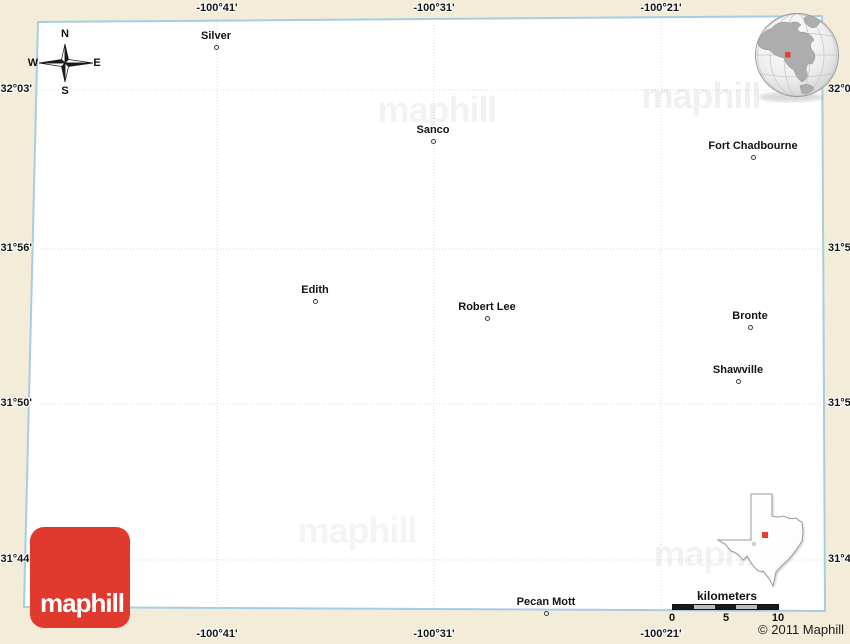 The image size is (850, 644). What do you see at coordinates (661, 8) in the screenshot?
I see `longitude-label-top: -100°21'` at bounding box center [661, 8].